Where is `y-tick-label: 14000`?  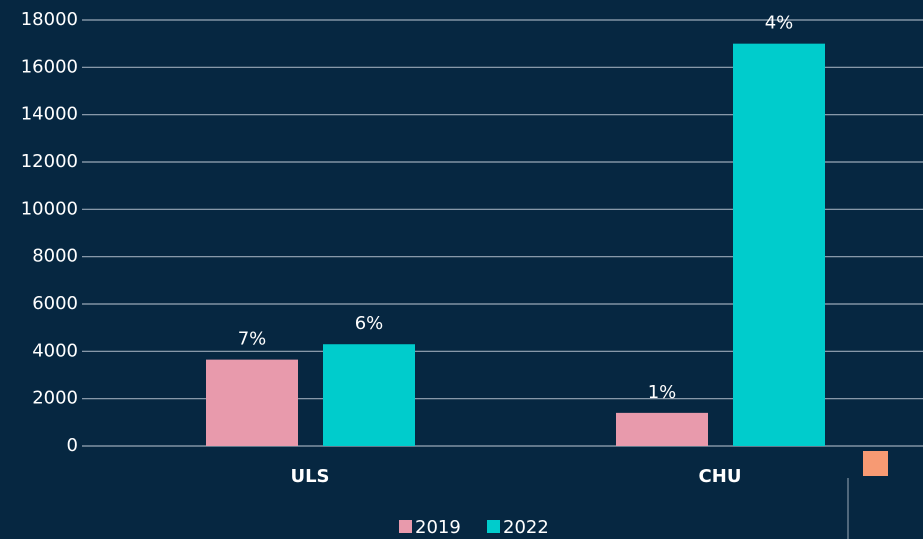 y-tick-label: 14000 is located at coordinates (49, 114).